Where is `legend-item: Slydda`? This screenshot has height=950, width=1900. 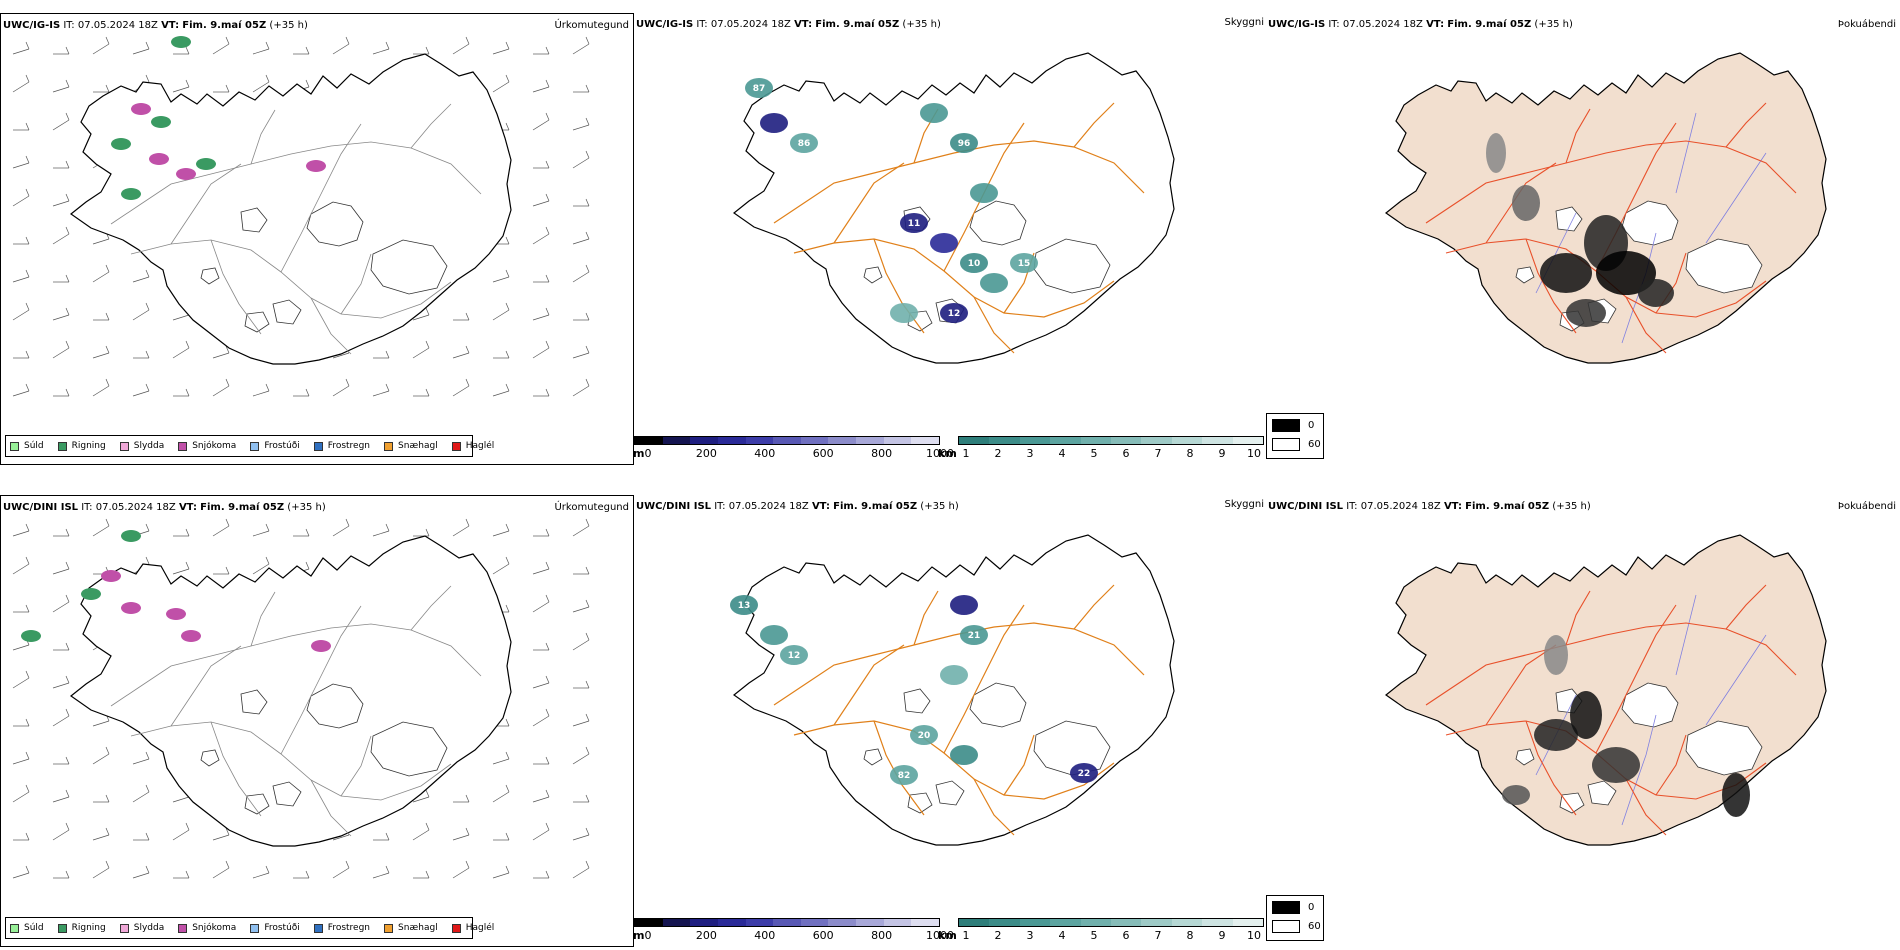 legend-item: Slydda is located at coordinates (141, 928).